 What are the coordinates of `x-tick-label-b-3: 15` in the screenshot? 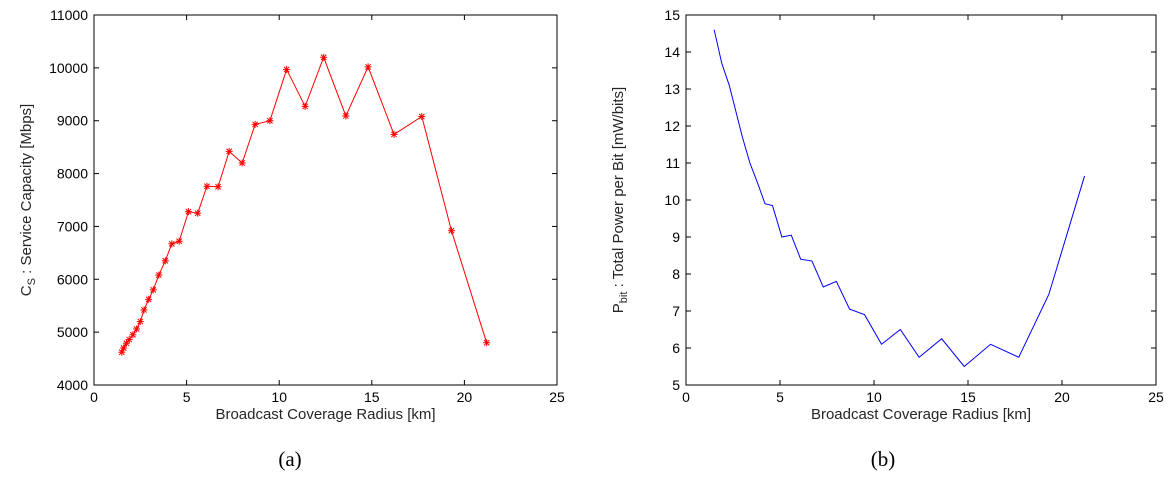 It's located at (968, 397).